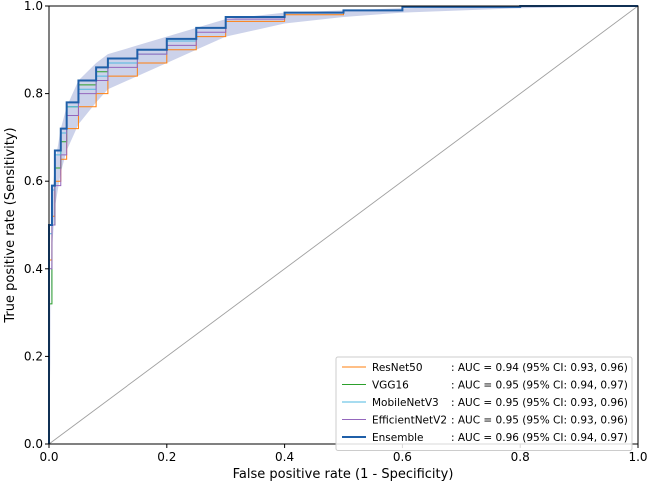 The width and height of the screenshot is (649, 486). Describe the element at coordinates (539, 421) in the screenshot. I see `legend-auc-efficientnetv2: : AUC = 0.95 (95% CI: 0.93, 0.96)` at that location.